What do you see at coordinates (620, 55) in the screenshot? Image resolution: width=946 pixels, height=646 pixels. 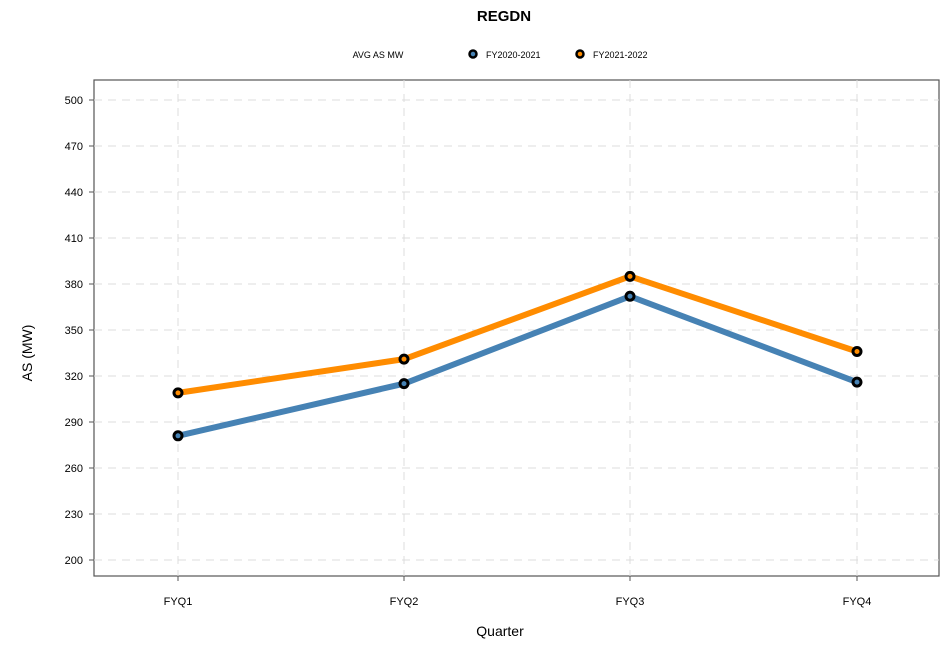 I see `legend-label: FY2021-2022` at bounding box center [620, 55].